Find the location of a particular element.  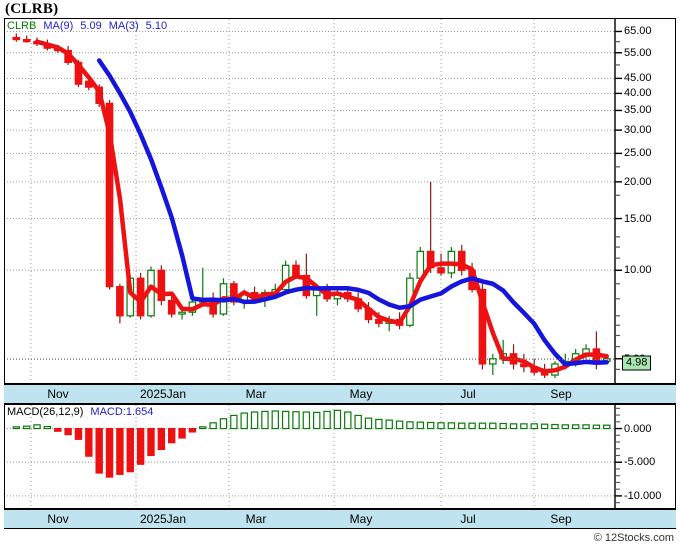

price-y-tick-label: 25.00 is located at coordinates (638, 153).